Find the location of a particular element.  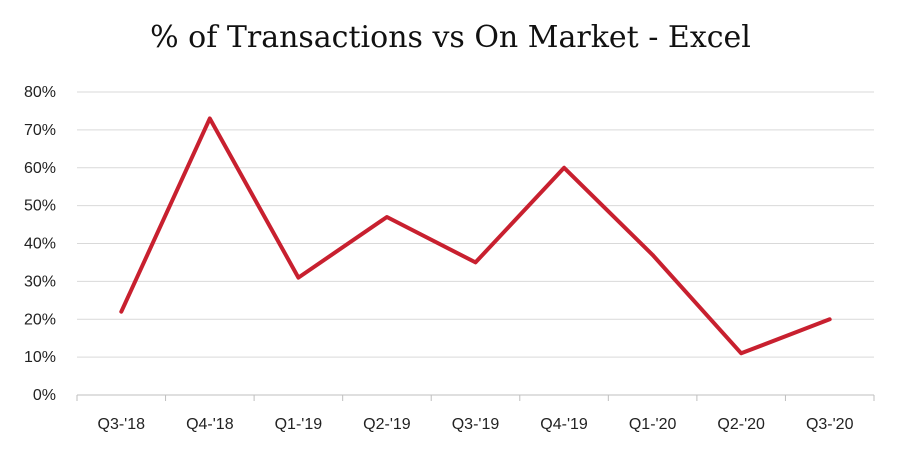

y-tick-label: 60% is located at coordinates (40, 168).